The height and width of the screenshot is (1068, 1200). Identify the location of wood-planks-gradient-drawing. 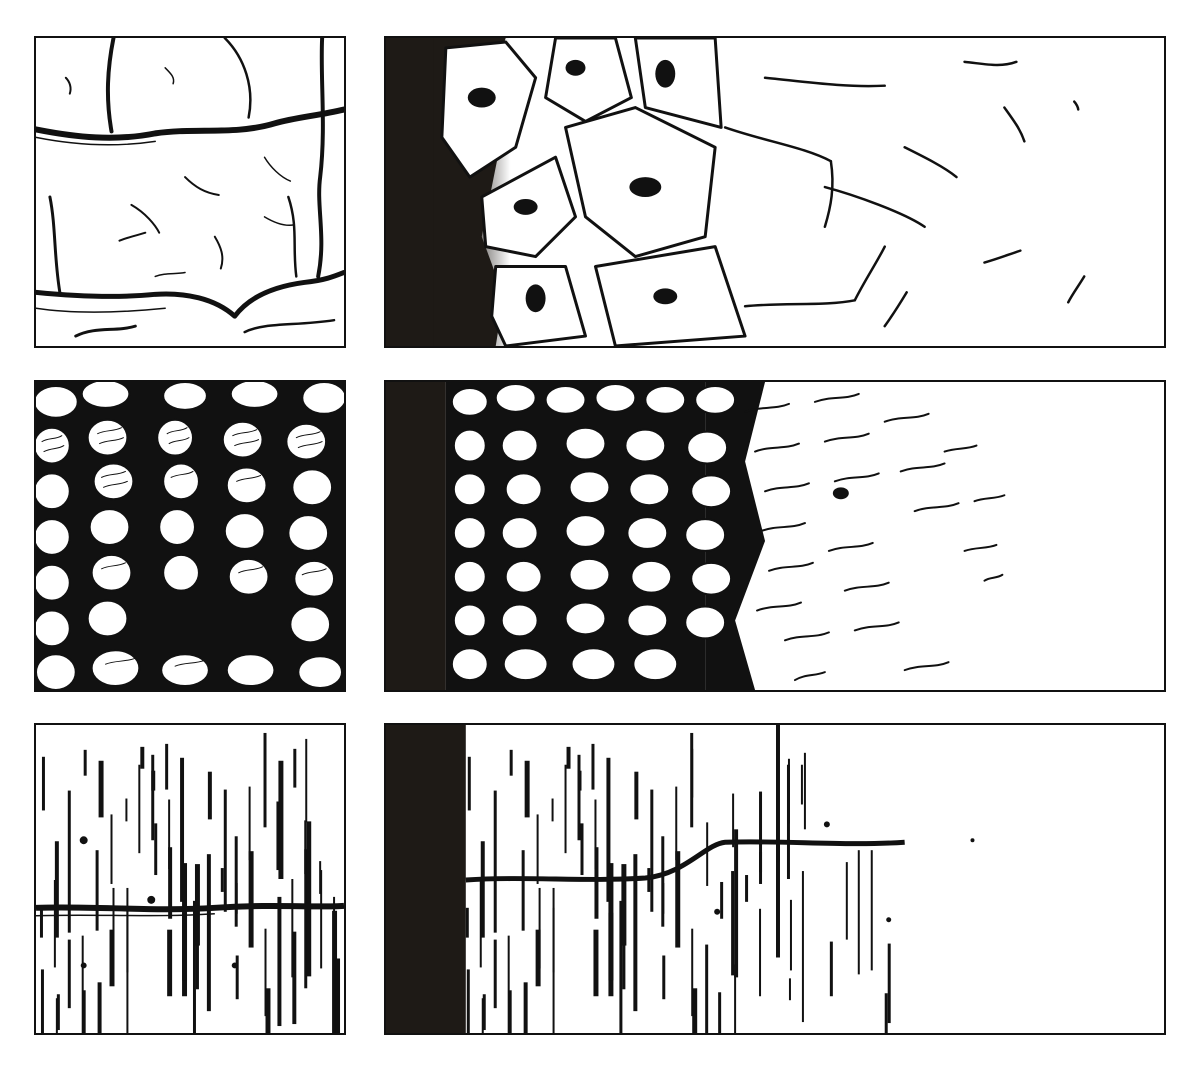
(680, 879).